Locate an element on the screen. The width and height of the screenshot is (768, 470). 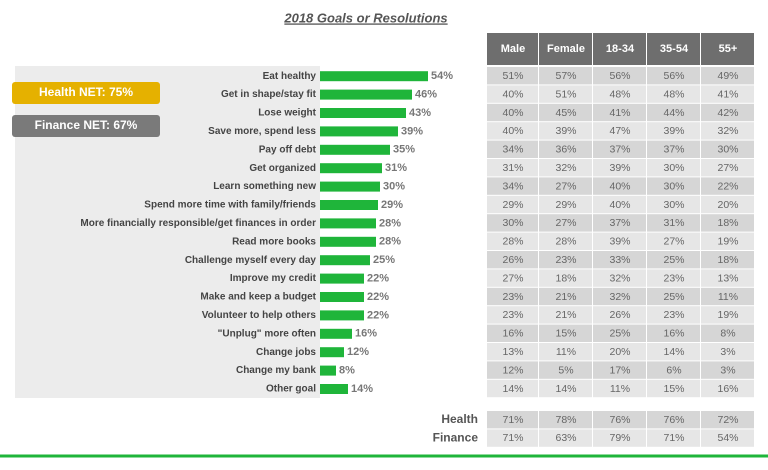
summary-text: 78% is located at coordinates (565, 420).